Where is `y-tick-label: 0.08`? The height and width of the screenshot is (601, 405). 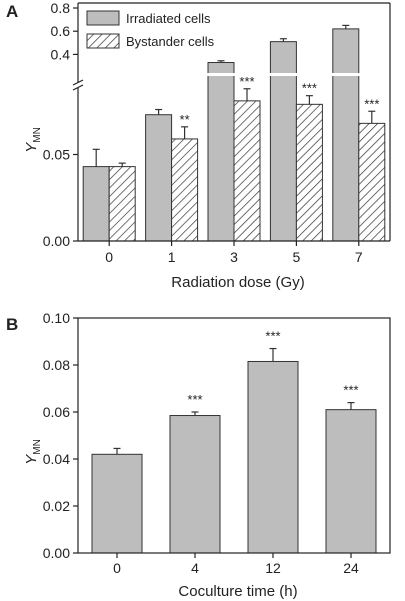 y-tick-label: 0.08 is located at coordinates (56, 365).